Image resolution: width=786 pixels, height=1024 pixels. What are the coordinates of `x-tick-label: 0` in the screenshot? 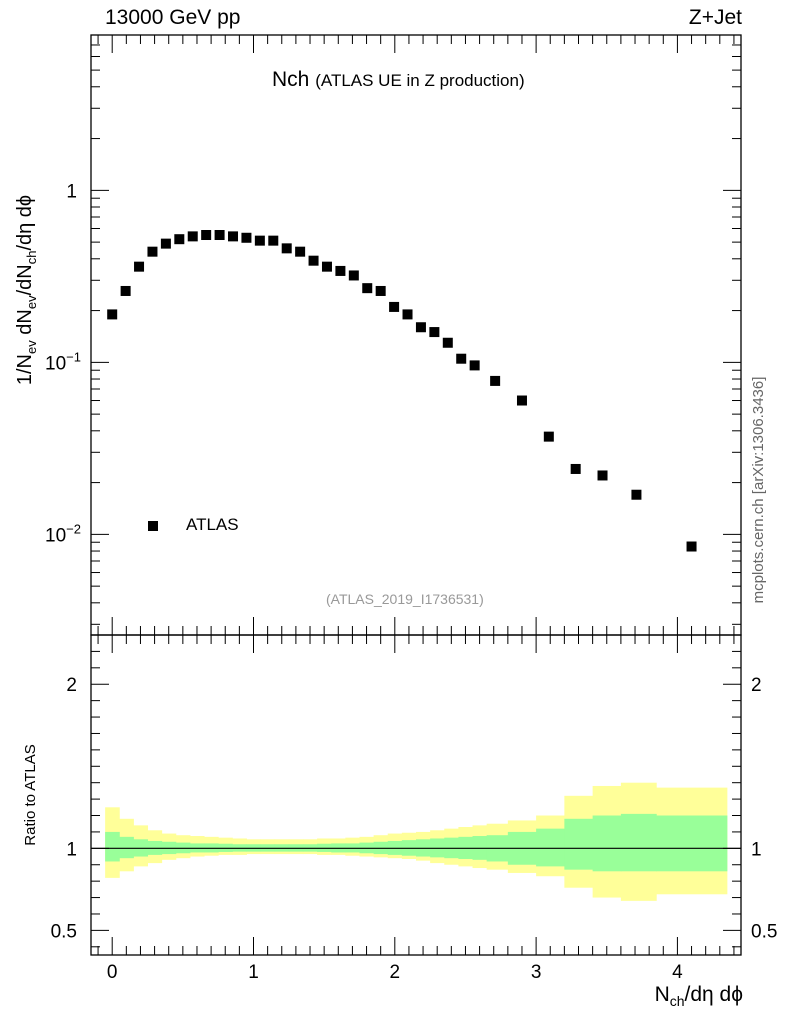 It's located at (112, 972).